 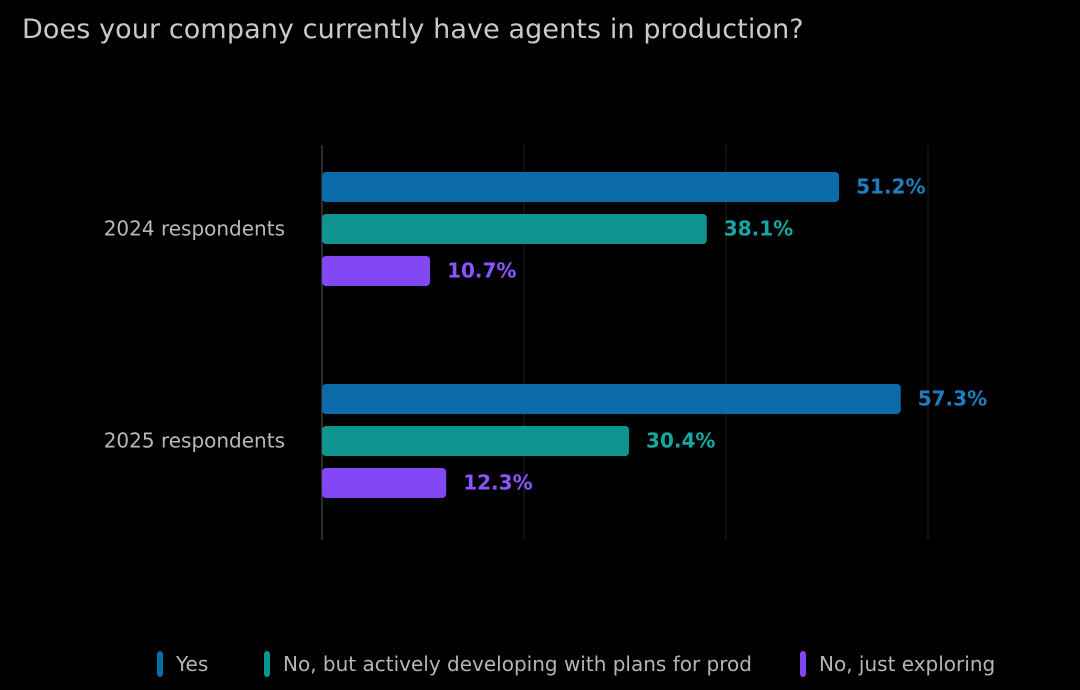 I want to click on category-label: 2025 respondents, so click(x=194, y=441).